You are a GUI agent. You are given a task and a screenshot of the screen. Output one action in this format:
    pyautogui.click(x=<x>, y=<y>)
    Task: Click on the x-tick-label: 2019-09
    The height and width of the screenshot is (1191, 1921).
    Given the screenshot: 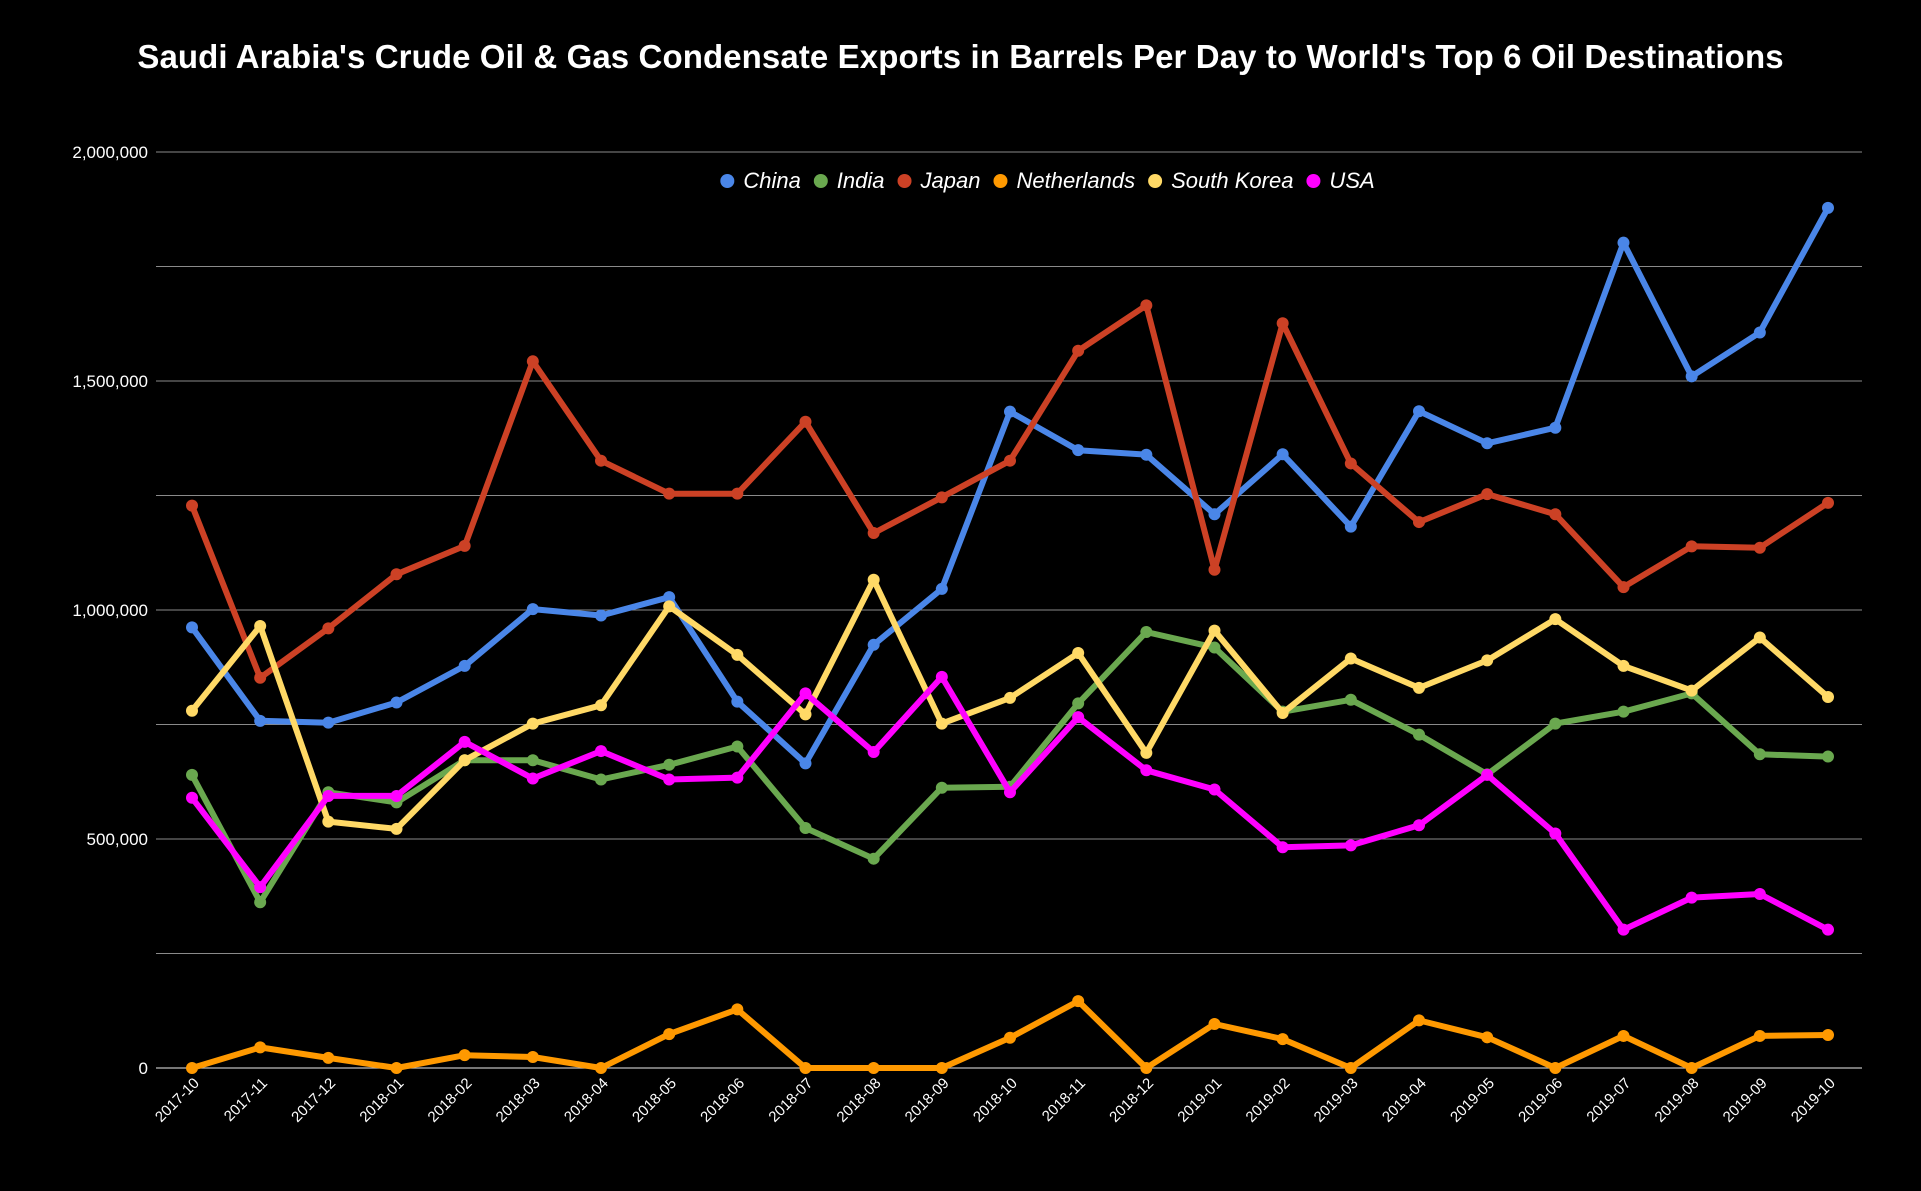 What is the action you would take?
    pyautogui.click(x=1745, y=1100)
    